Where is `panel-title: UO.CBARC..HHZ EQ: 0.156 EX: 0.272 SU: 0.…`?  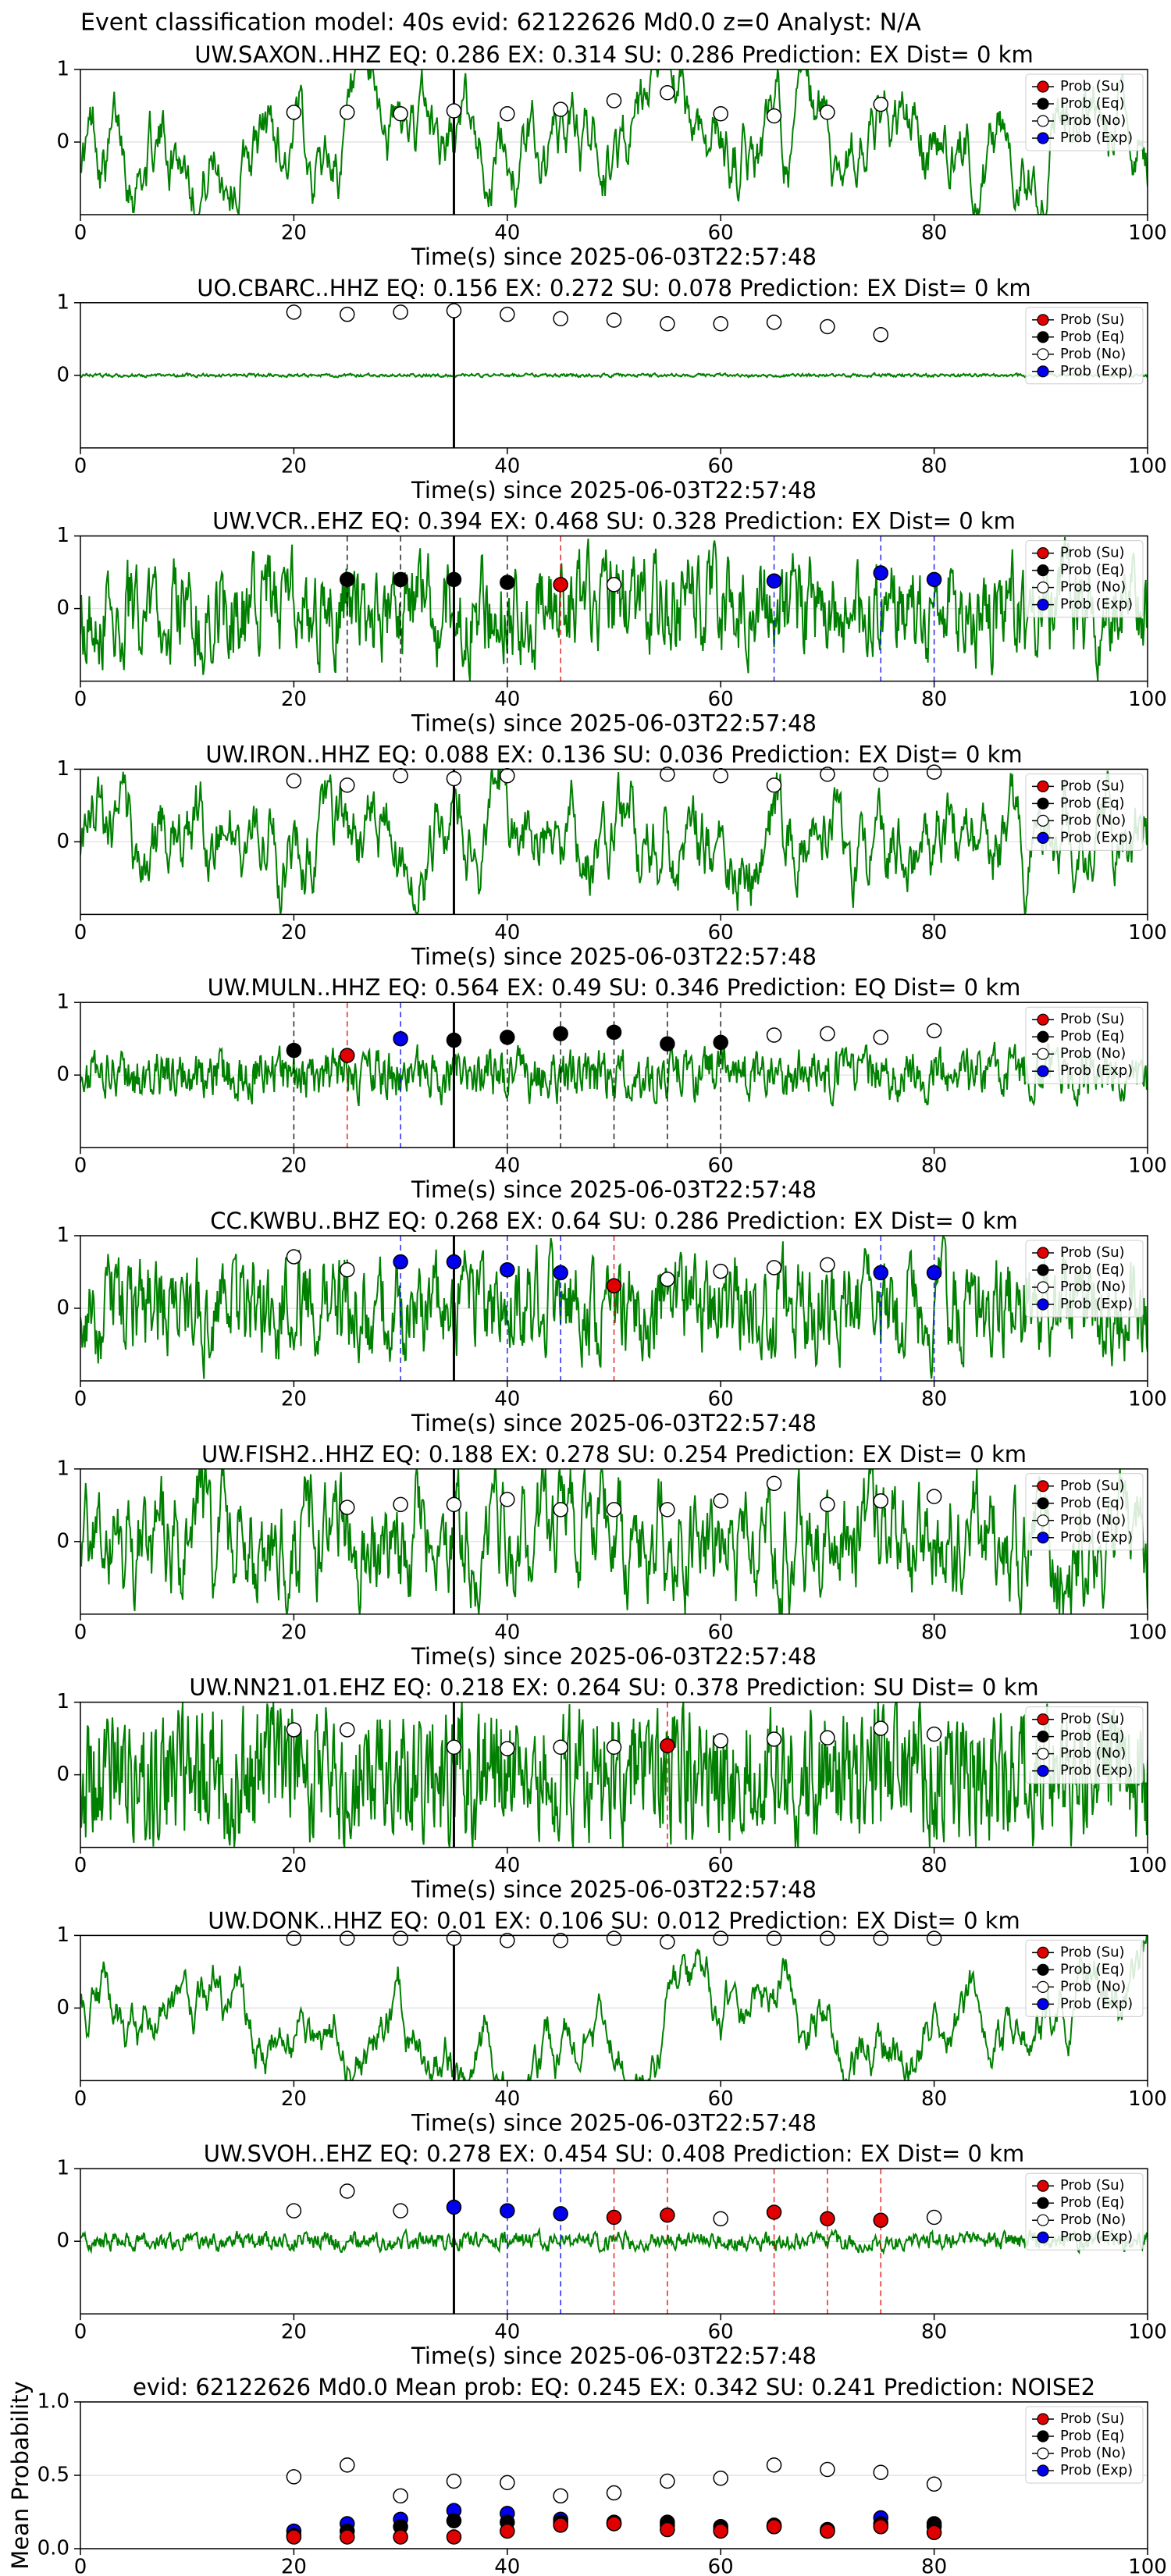 panel-title: UO.CBARC..HHZ EQ: 0.156 EX: 0.272 SU: 0.… is located at coordinates (613, 288).